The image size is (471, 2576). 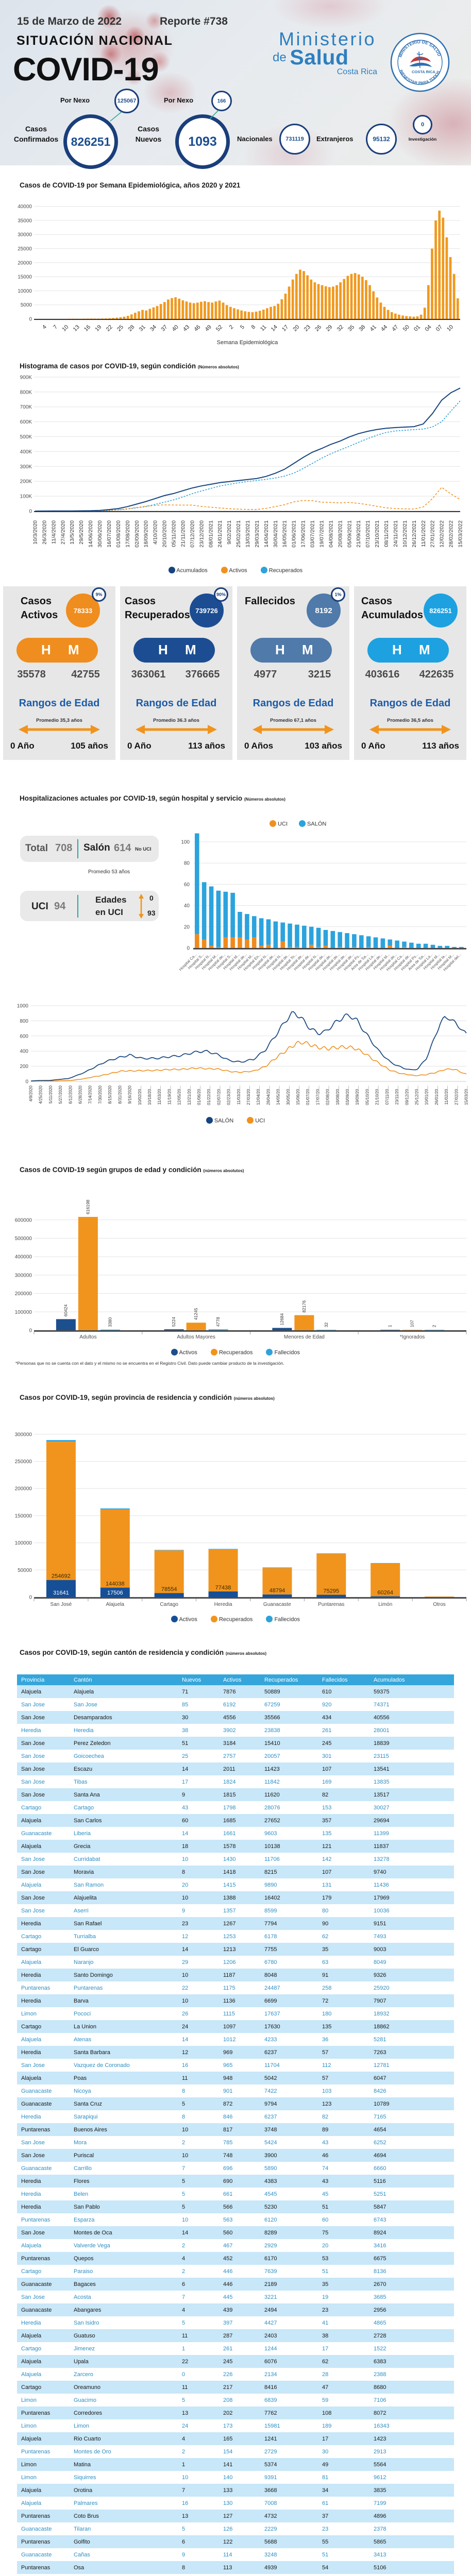 I want to click on svg-text: Guanacaste, so click(x=277, y=1604).